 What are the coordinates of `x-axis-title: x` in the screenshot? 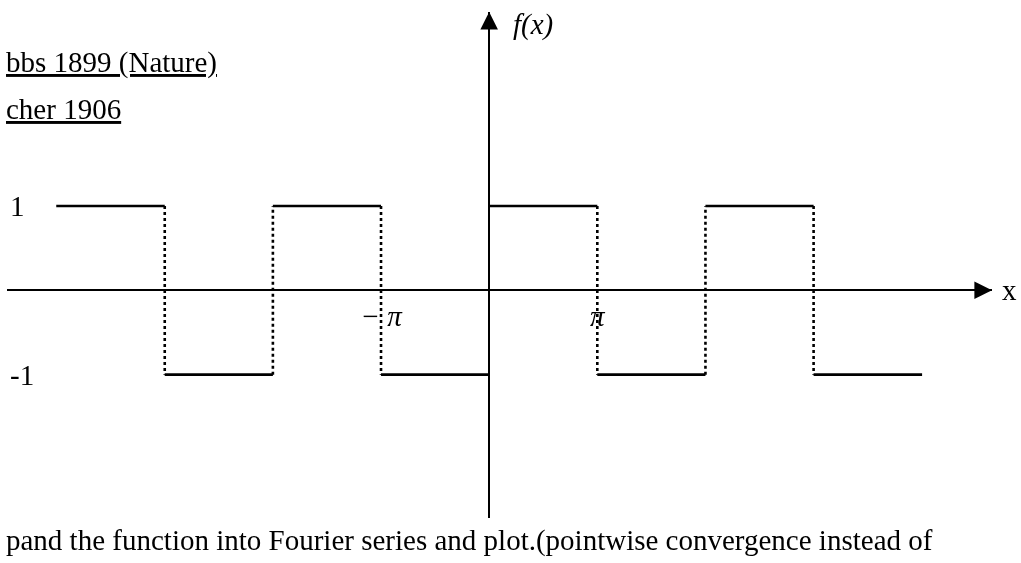 It's located at (1009, 290).